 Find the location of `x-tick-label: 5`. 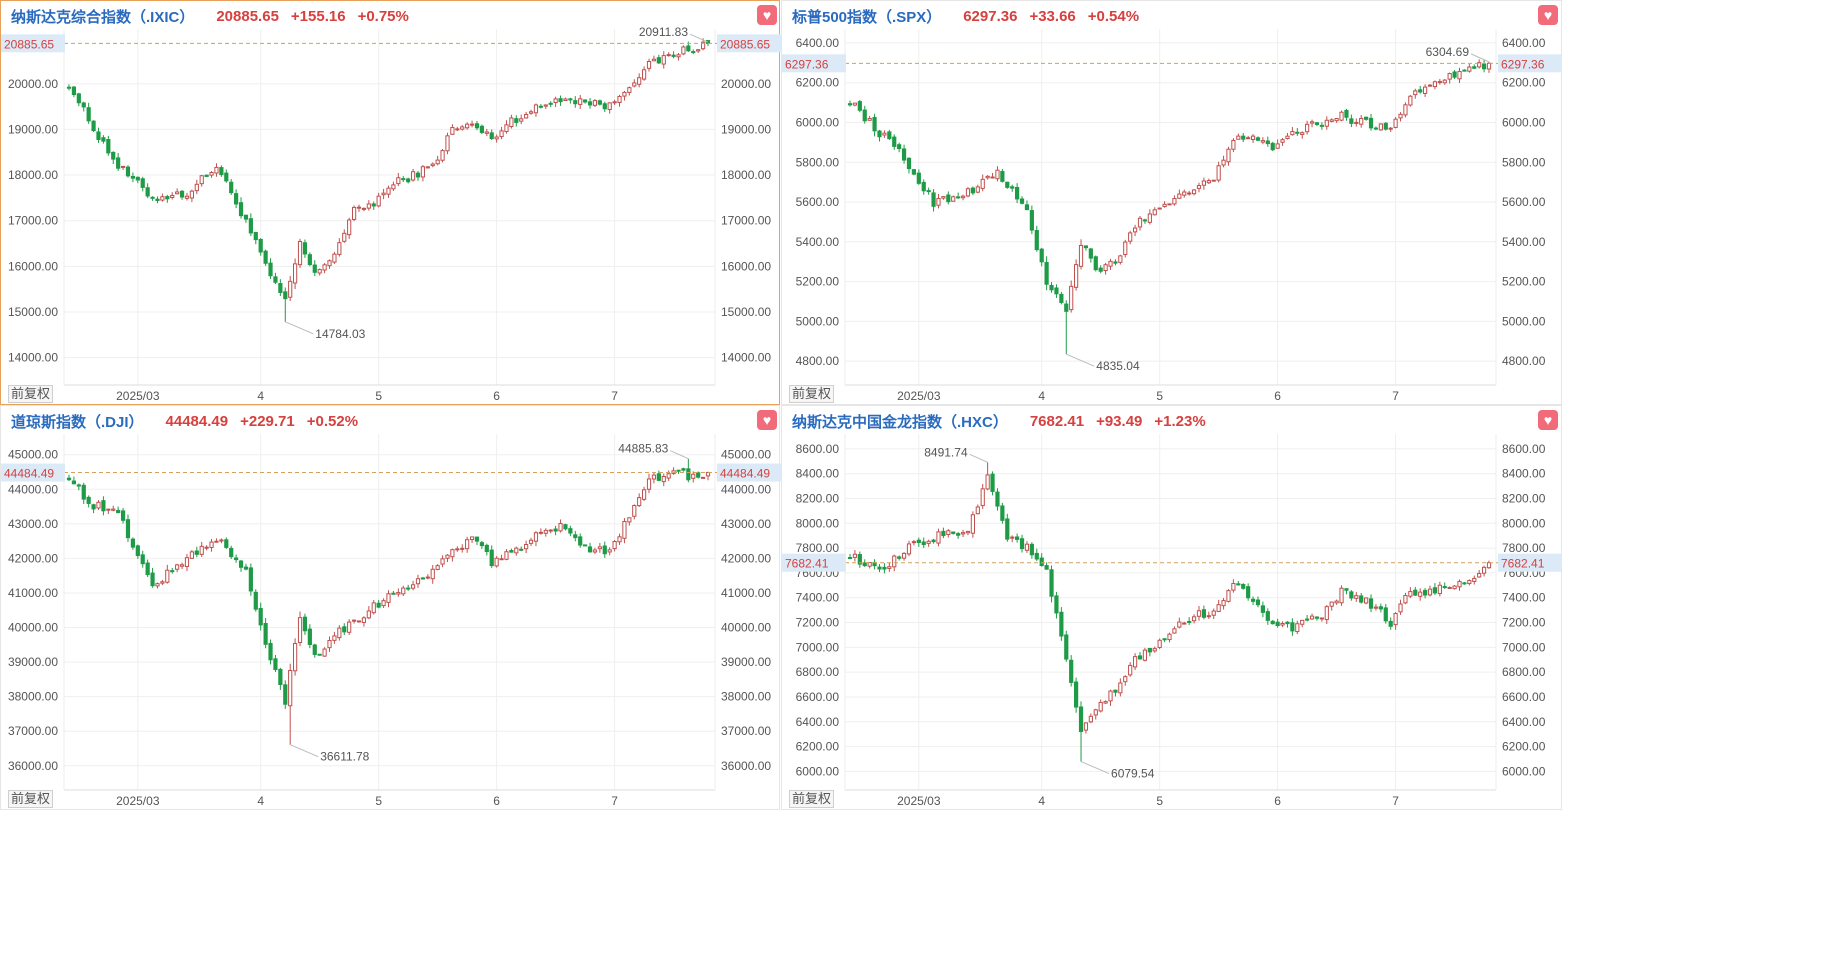

x-tick-label: 5 is located at coordinates (378, 801).